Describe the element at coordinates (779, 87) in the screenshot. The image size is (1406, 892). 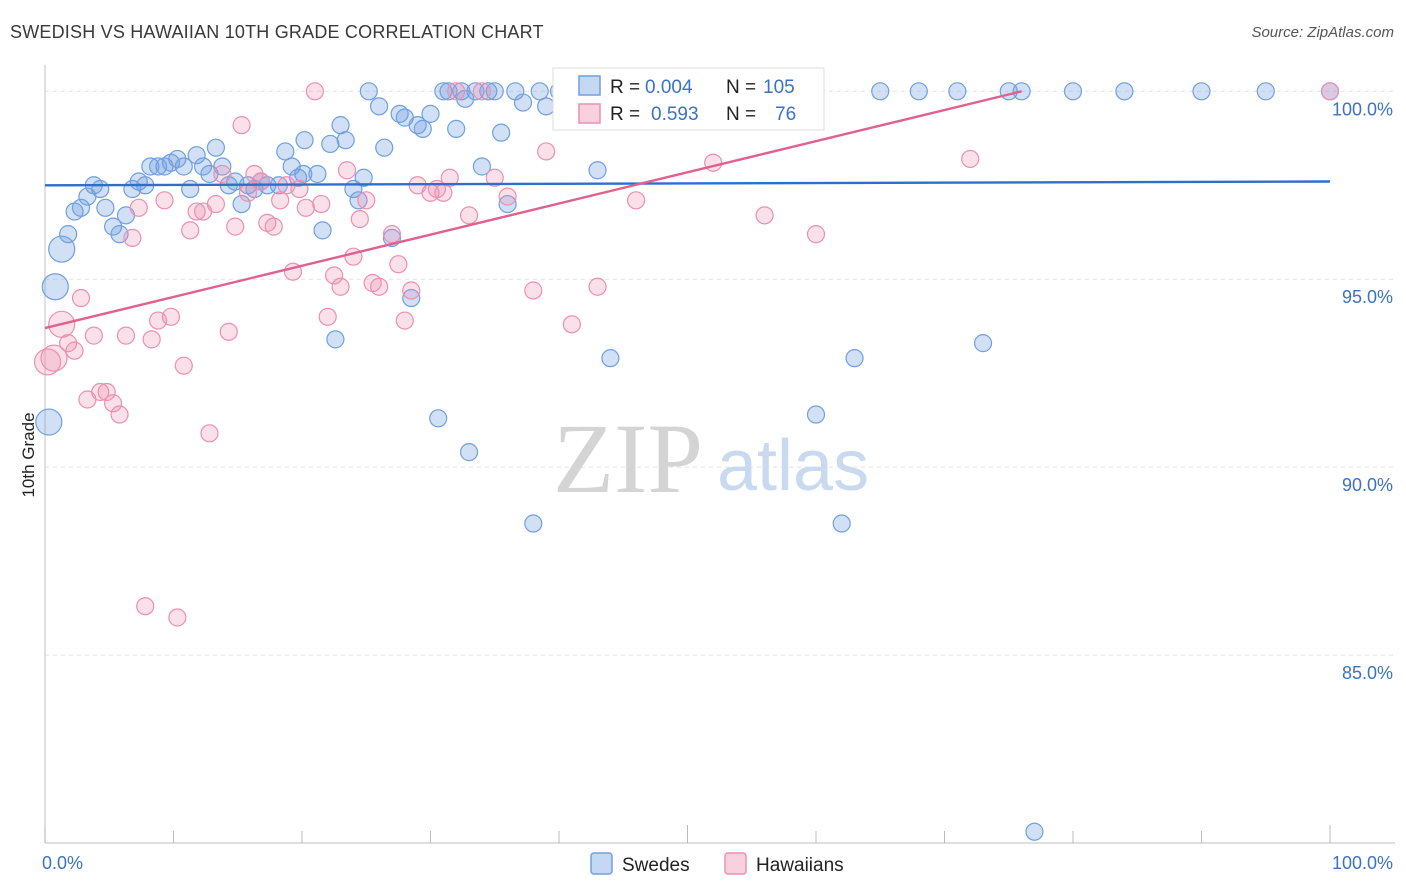
I see `legend-n-value: 105` at that location.